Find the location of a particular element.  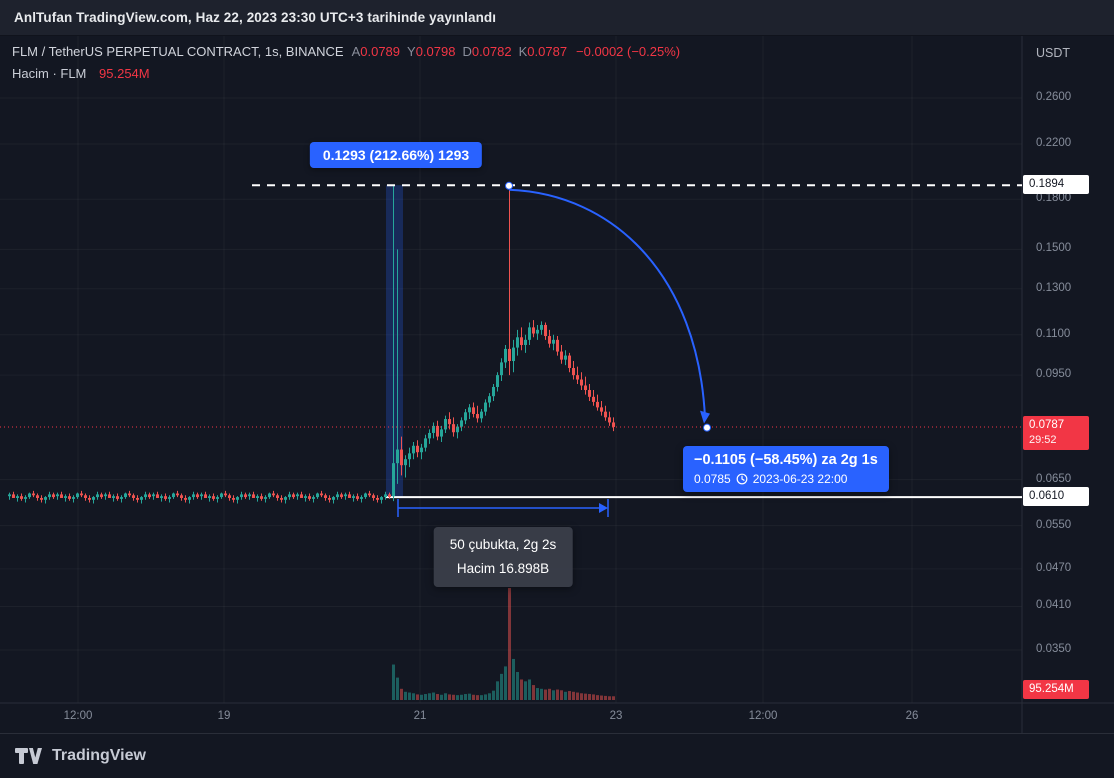

price-tick-label: 0.0650 is located at coordinates (1054, 478).